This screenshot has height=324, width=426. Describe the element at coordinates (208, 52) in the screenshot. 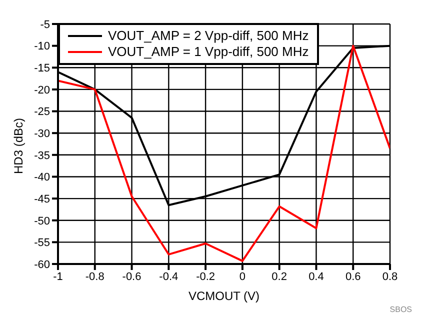

I see `legend-label: VOUT_AMP = 1 Vpp-diff, 500 MHz` at that location.